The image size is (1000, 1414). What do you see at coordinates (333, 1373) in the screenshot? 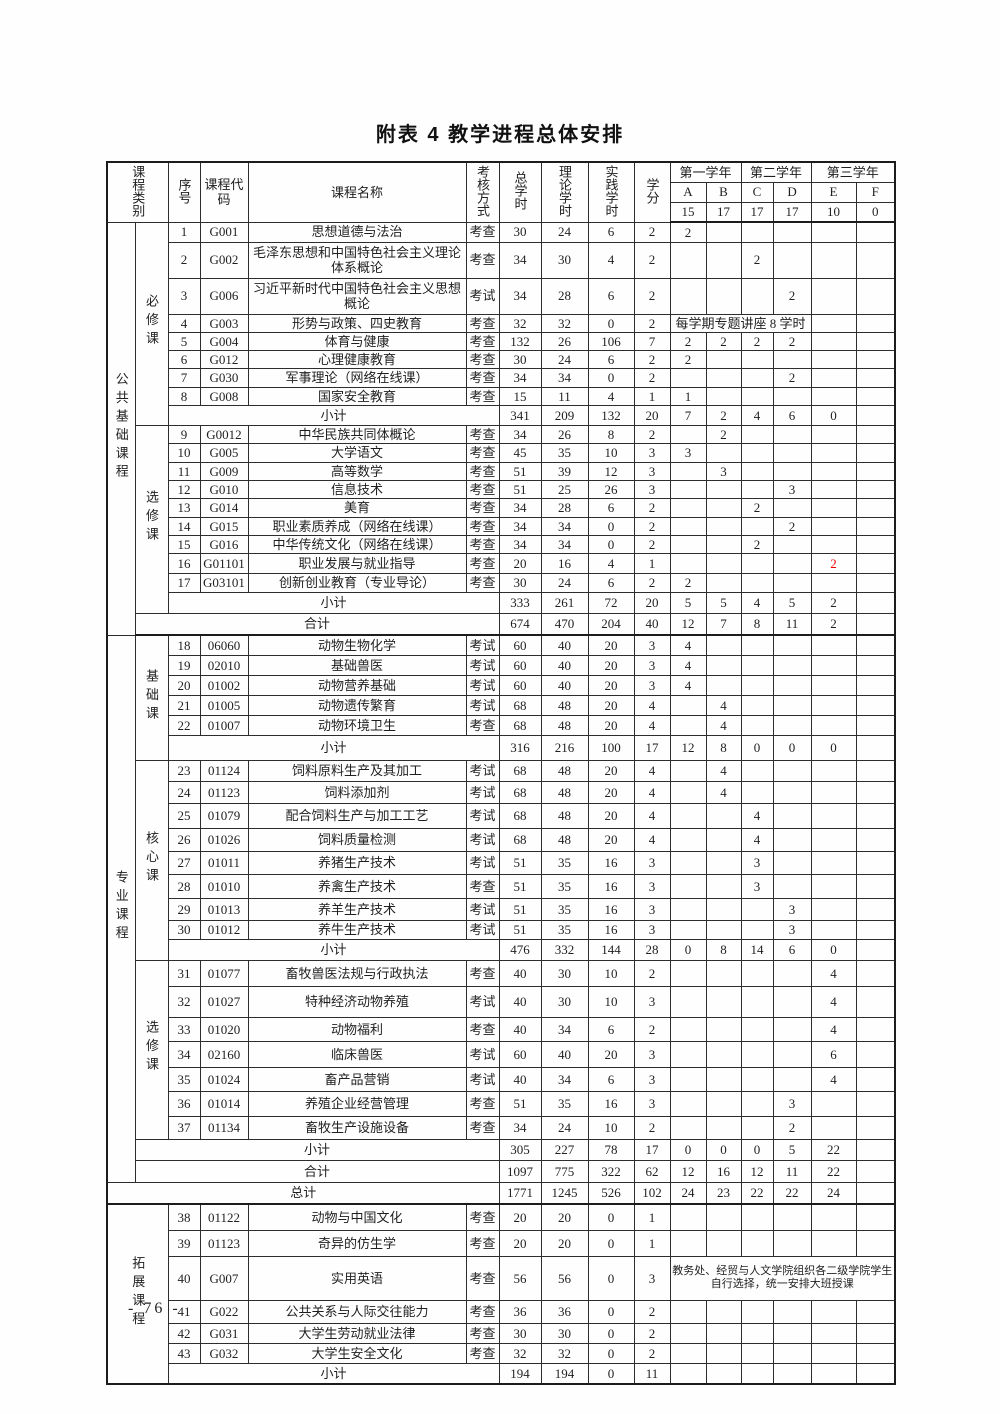
I see `cell-text: 小计` at bounding box center [333, 1373].